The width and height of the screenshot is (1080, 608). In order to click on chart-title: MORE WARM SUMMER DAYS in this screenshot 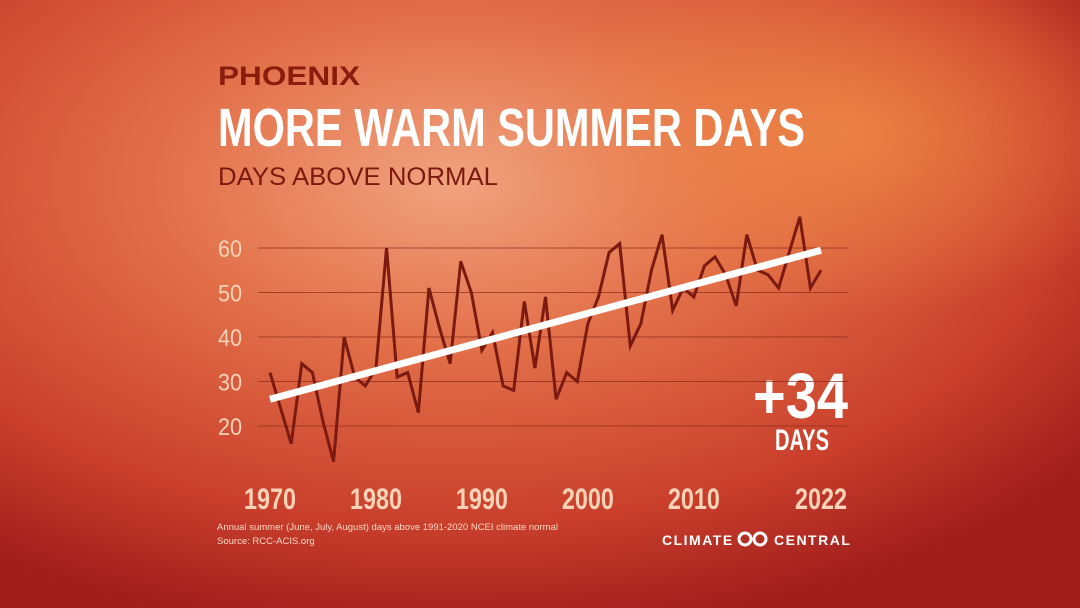, I will do `click(511, 128)`.